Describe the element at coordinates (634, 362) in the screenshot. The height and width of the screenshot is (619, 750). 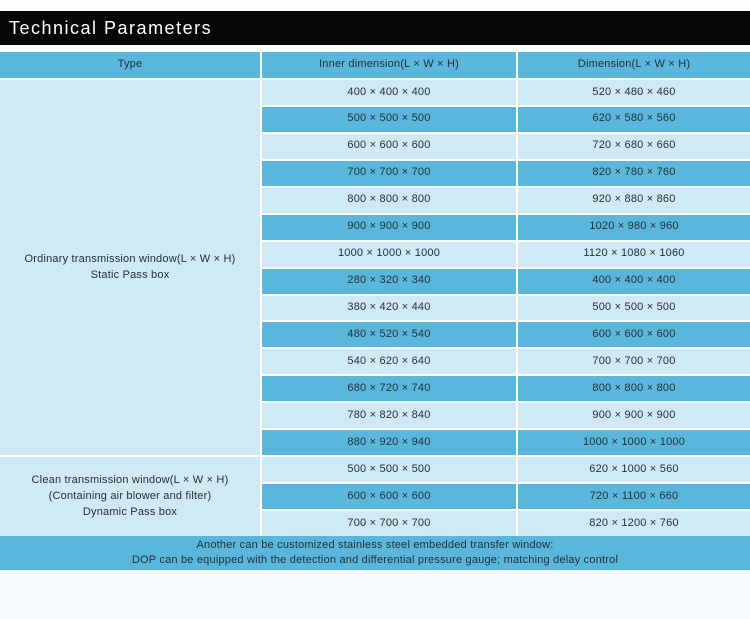
I see `dimension-cell: 700 × 700 × 700` at that location.